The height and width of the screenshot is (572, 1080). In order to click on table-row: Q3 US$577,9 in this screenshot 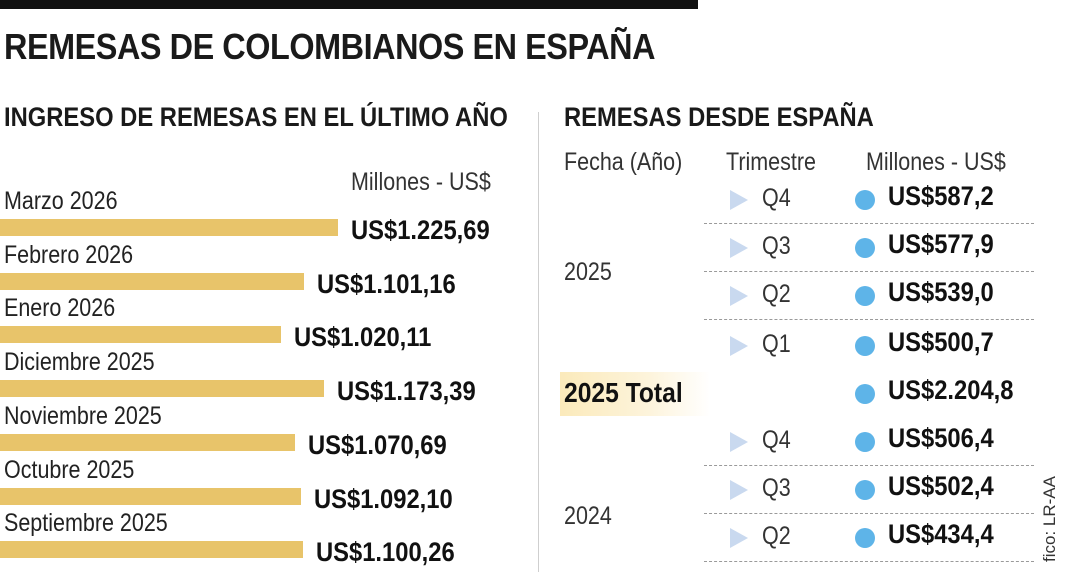, I will do `click(869, 248)`.